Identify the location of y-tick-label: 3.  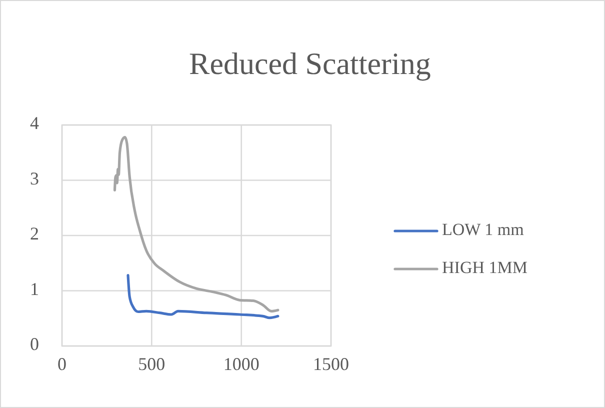
(34, 178).